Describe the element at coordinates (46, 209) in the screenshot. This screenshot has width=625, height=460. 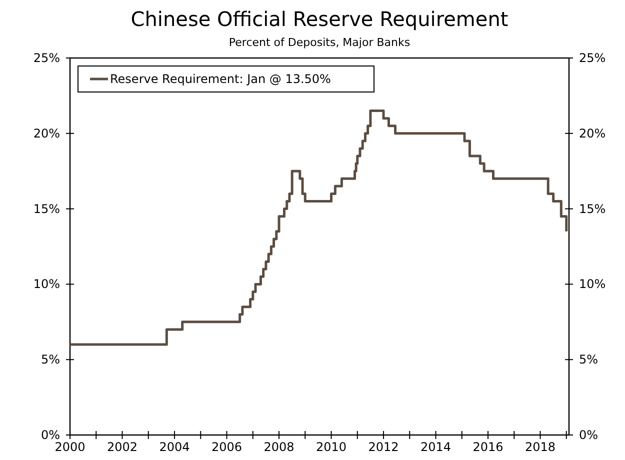
I see `y-tick-label: 15%` at that location.